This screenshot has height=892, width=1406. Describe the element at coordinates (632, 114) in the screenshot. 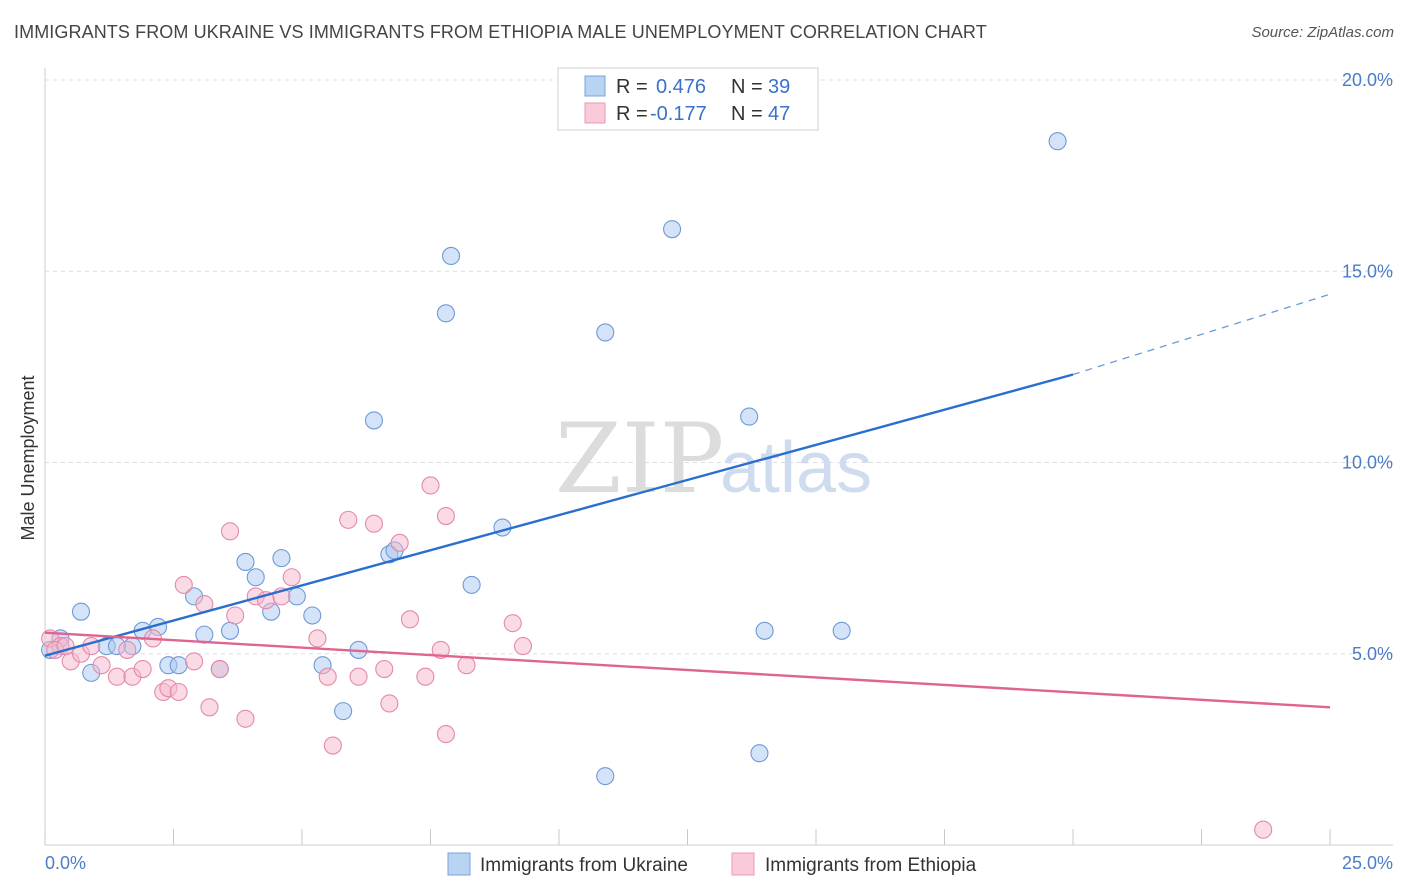

I see `legend-r-label-ethiopia: R =` at that location.